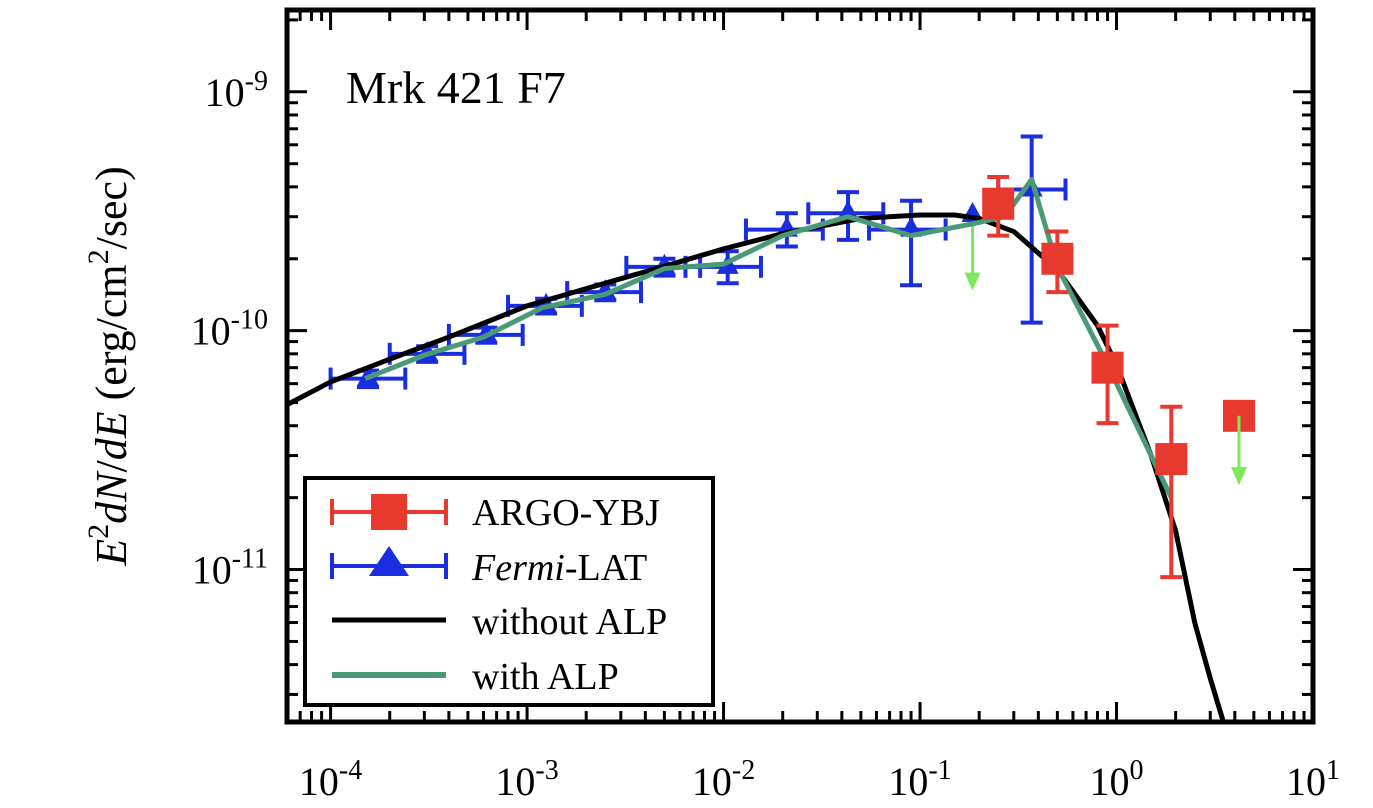  Describe the element at coordinates (330, 779) in the screenshot. I see `x-tick-label: 10⁻⁴` at that location.